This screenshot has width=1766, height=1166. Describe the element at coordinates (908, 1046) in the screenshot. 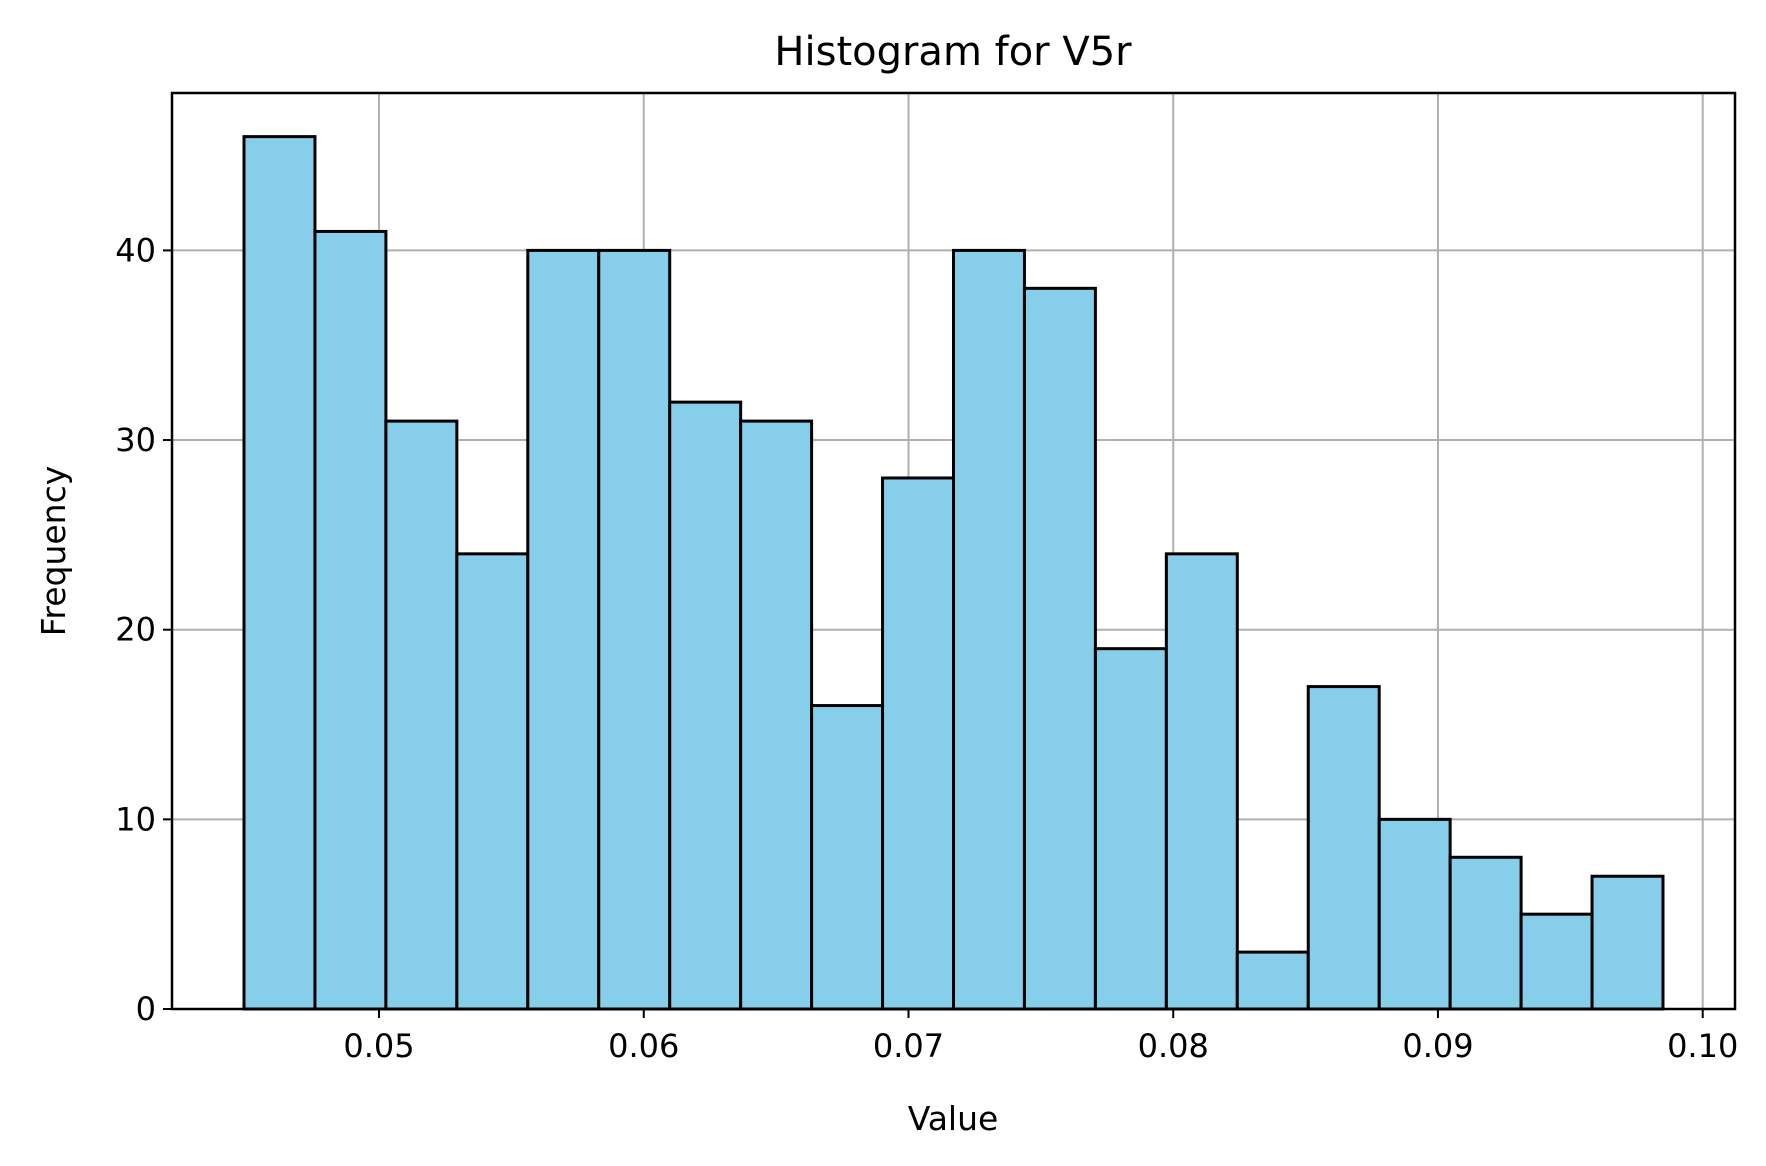

I see `x-tick-label: 0.07` at that location.